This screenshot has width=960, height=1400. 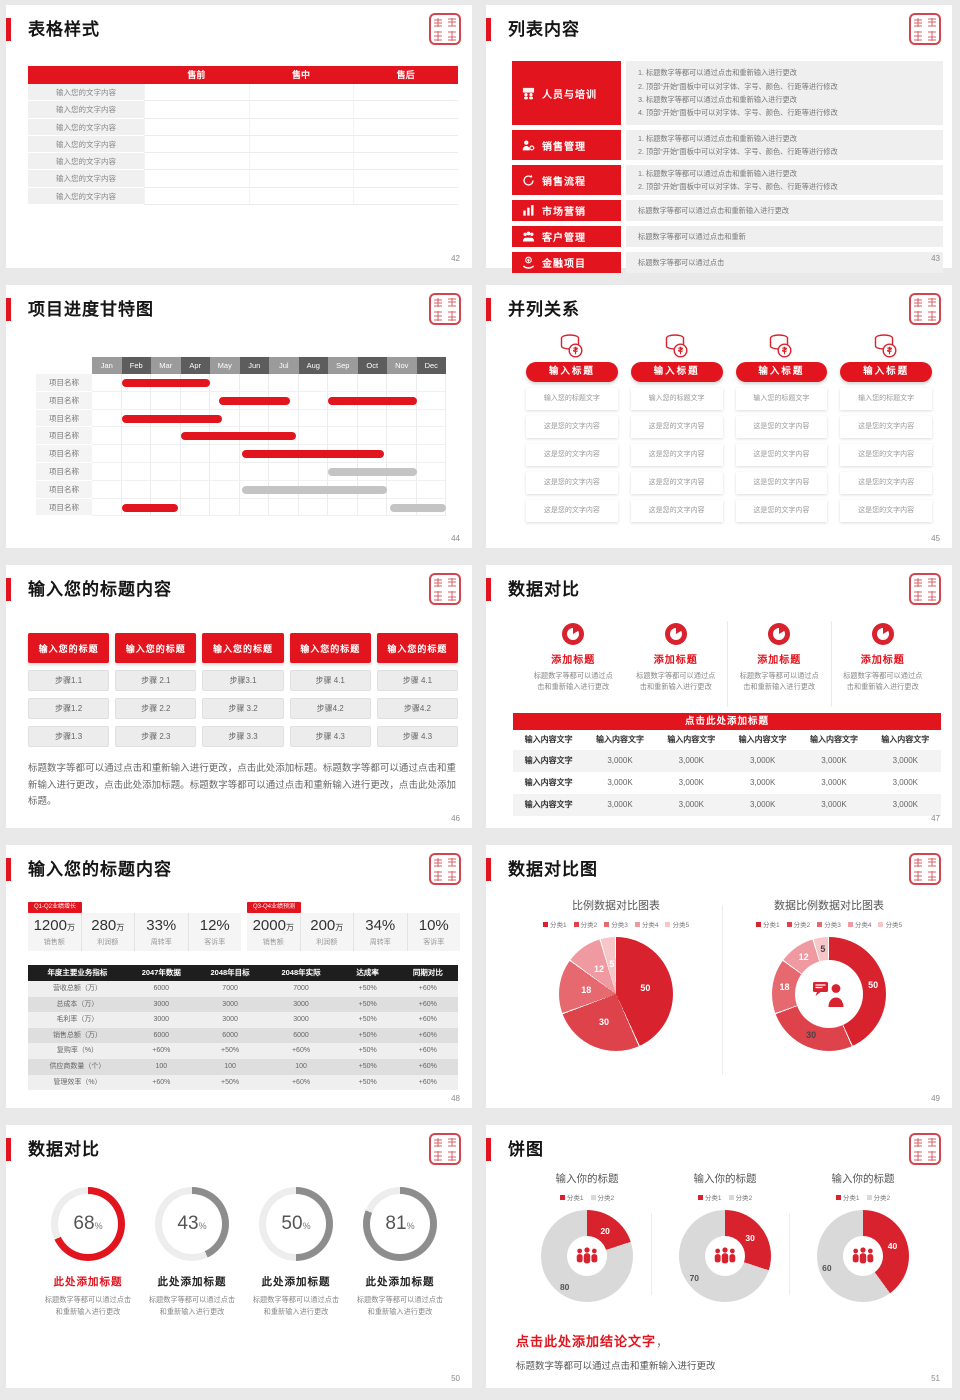 What do you see at coordinates (54, 932) in the screenshot?
I see `kpi-stat: 1200万 销售额` at bounding box center [54, 932].